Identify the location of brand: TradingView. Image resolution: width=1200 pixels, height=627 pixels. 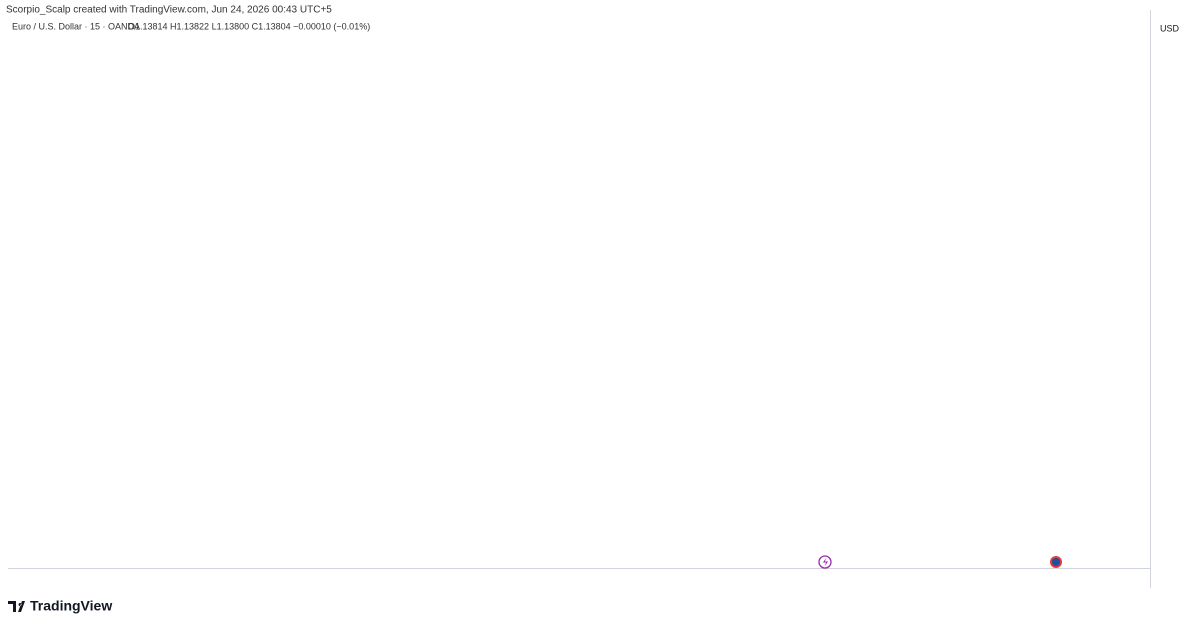
(71, 606).